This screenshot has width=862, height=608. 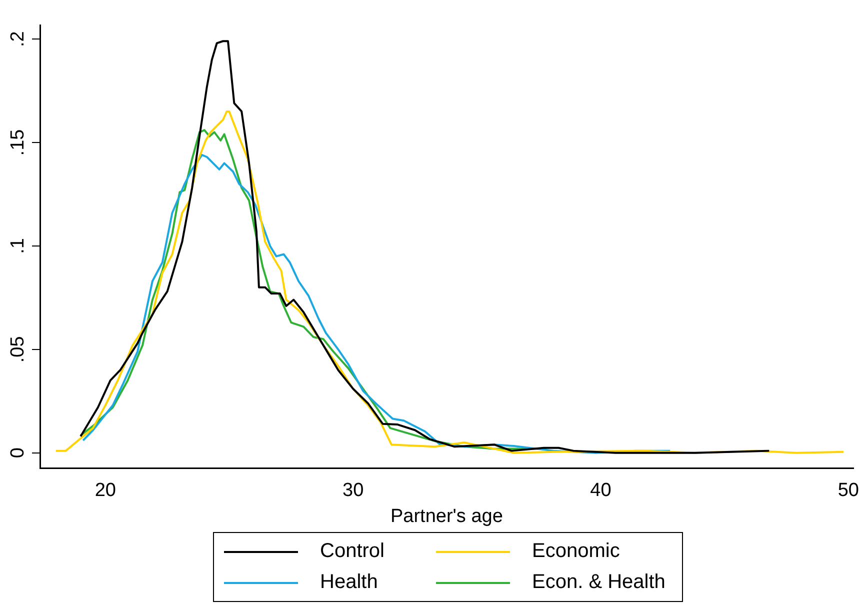 I want to click on y-tick-label: 0, so click(x=18, y=453).